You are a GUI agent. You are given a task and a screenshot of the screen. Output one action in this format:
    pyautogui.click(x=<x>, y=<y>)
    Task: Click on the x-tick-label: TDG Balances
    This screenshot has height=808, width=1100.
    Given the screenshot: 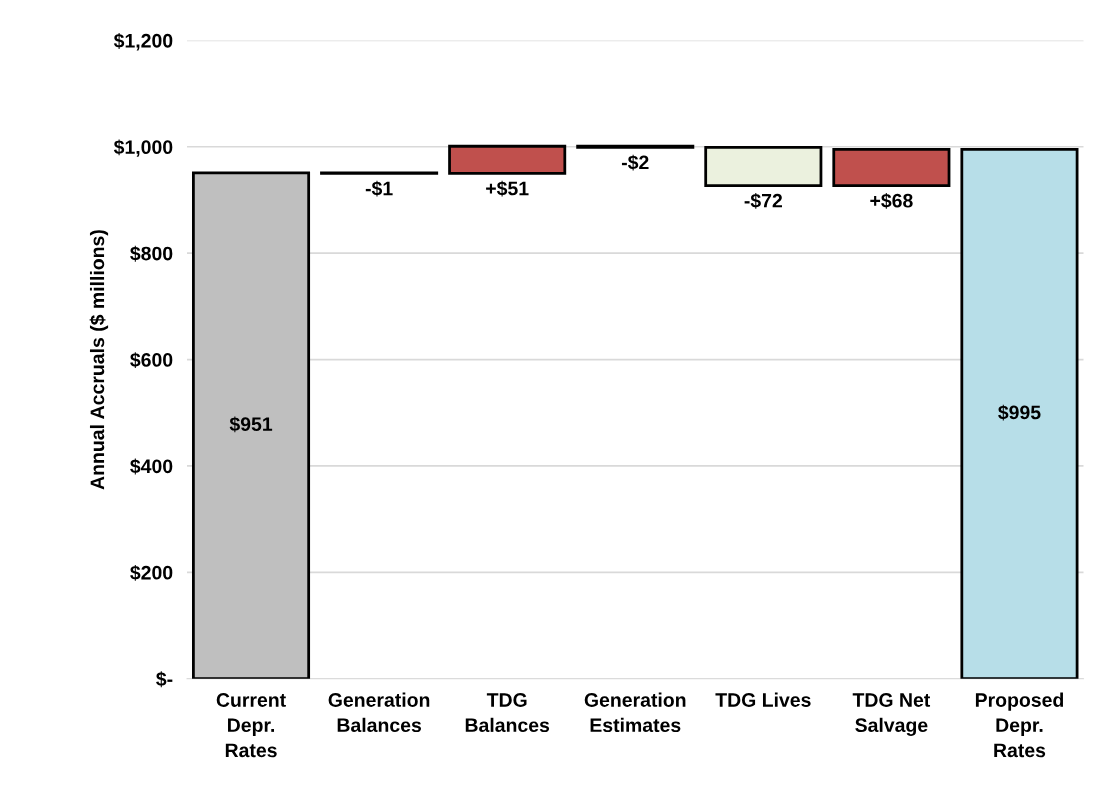 What is the action you would take?
    pyautogui.click(x=507, y=713)
    